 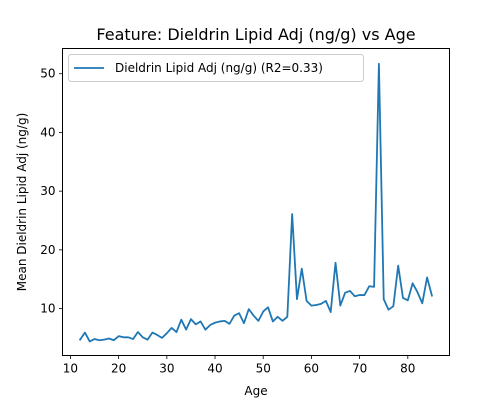 I want to click on x-tick-label: 50, so click(x=263, y=369).